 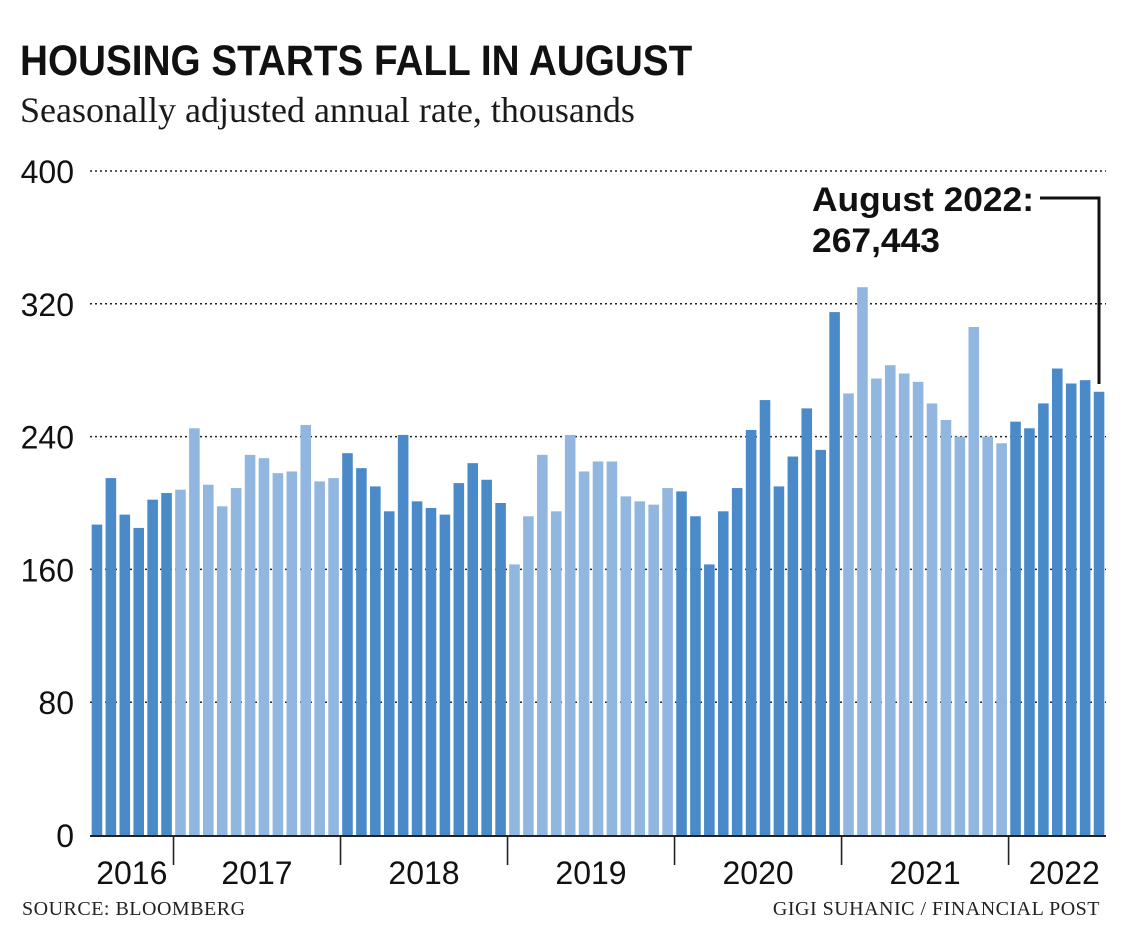 What do you see at coordinates (65, 836) in the screenshot?
I see `y-tick-label: 0` at bounding box center [65, 836].